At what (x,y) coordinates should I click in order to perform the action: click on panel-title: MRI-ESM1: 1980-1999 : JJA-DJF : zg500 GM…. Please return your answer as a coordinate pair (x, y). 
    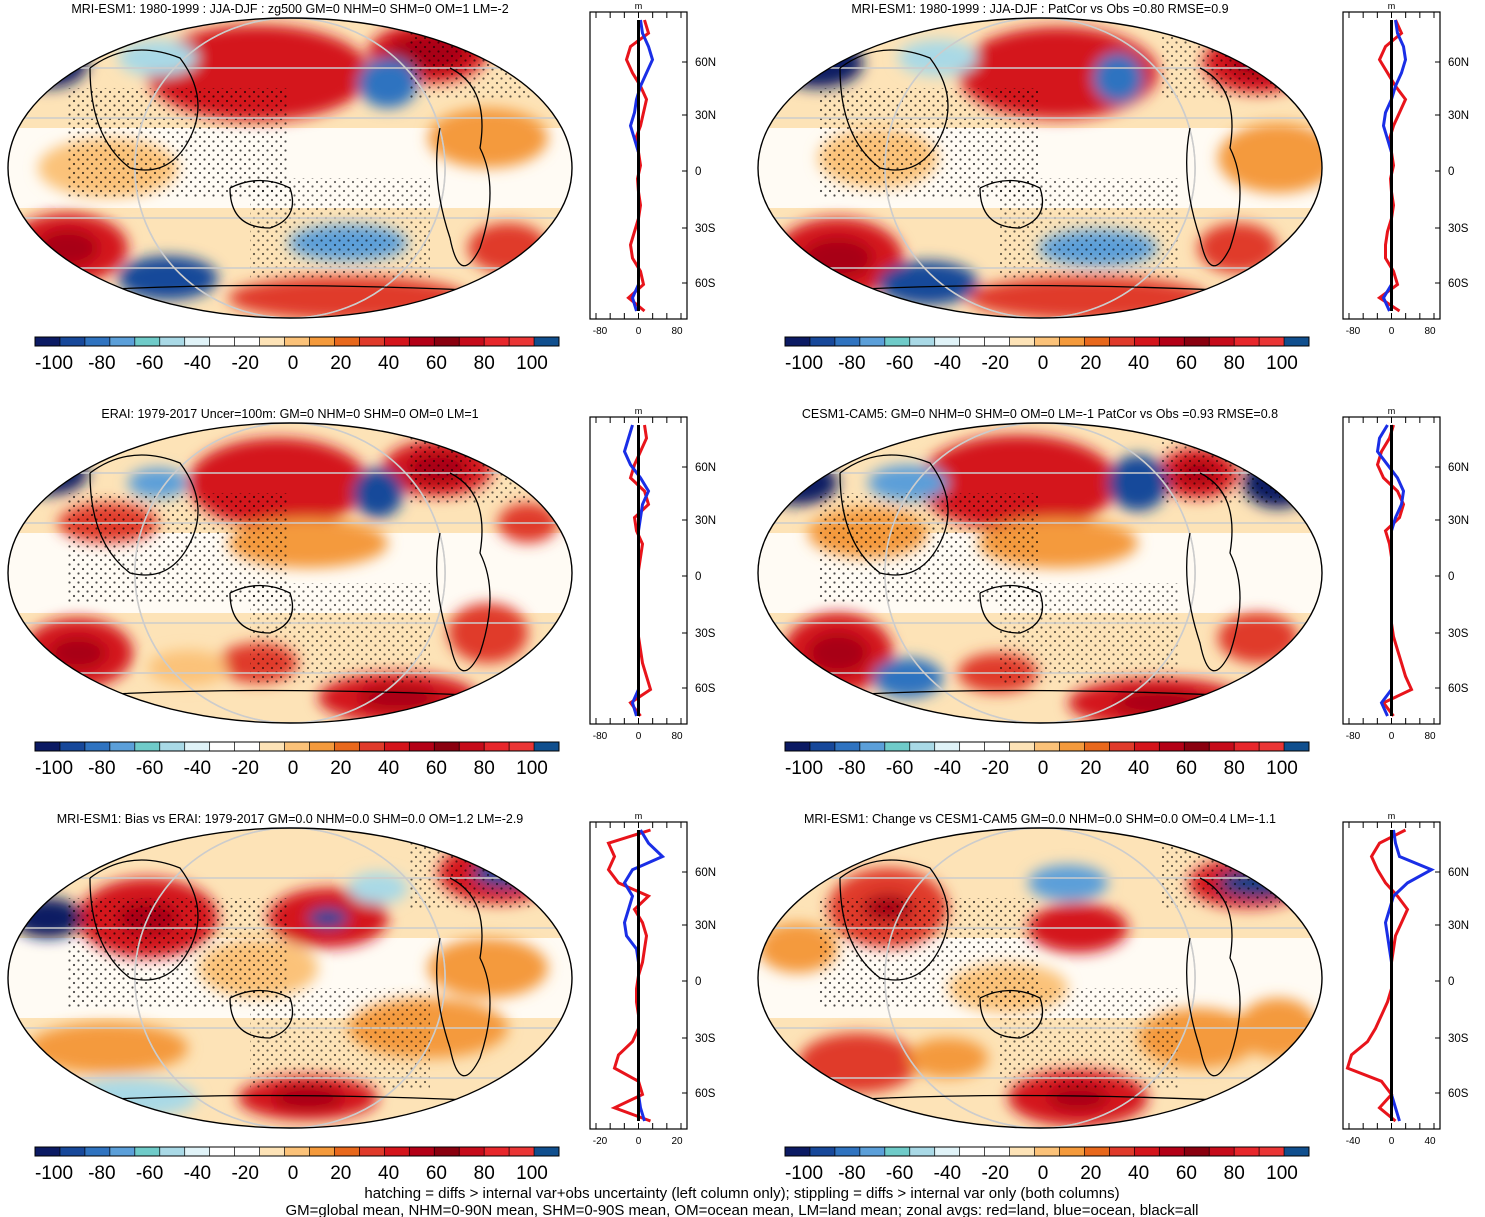
    Looking at the image, I should click on (289, 9).